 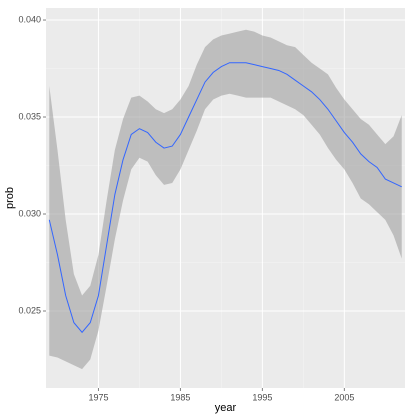 What do you see at coordinates (29, 213) in the screenshot?
I see `y-tick-label: 0.030` at bounding box center [29, 213].